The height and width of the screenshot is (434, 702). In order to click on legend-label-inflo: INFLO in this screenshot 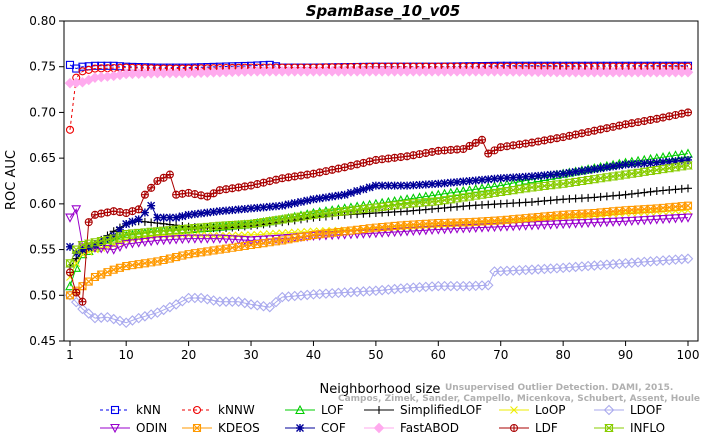, I will do `click(647, 427)`.